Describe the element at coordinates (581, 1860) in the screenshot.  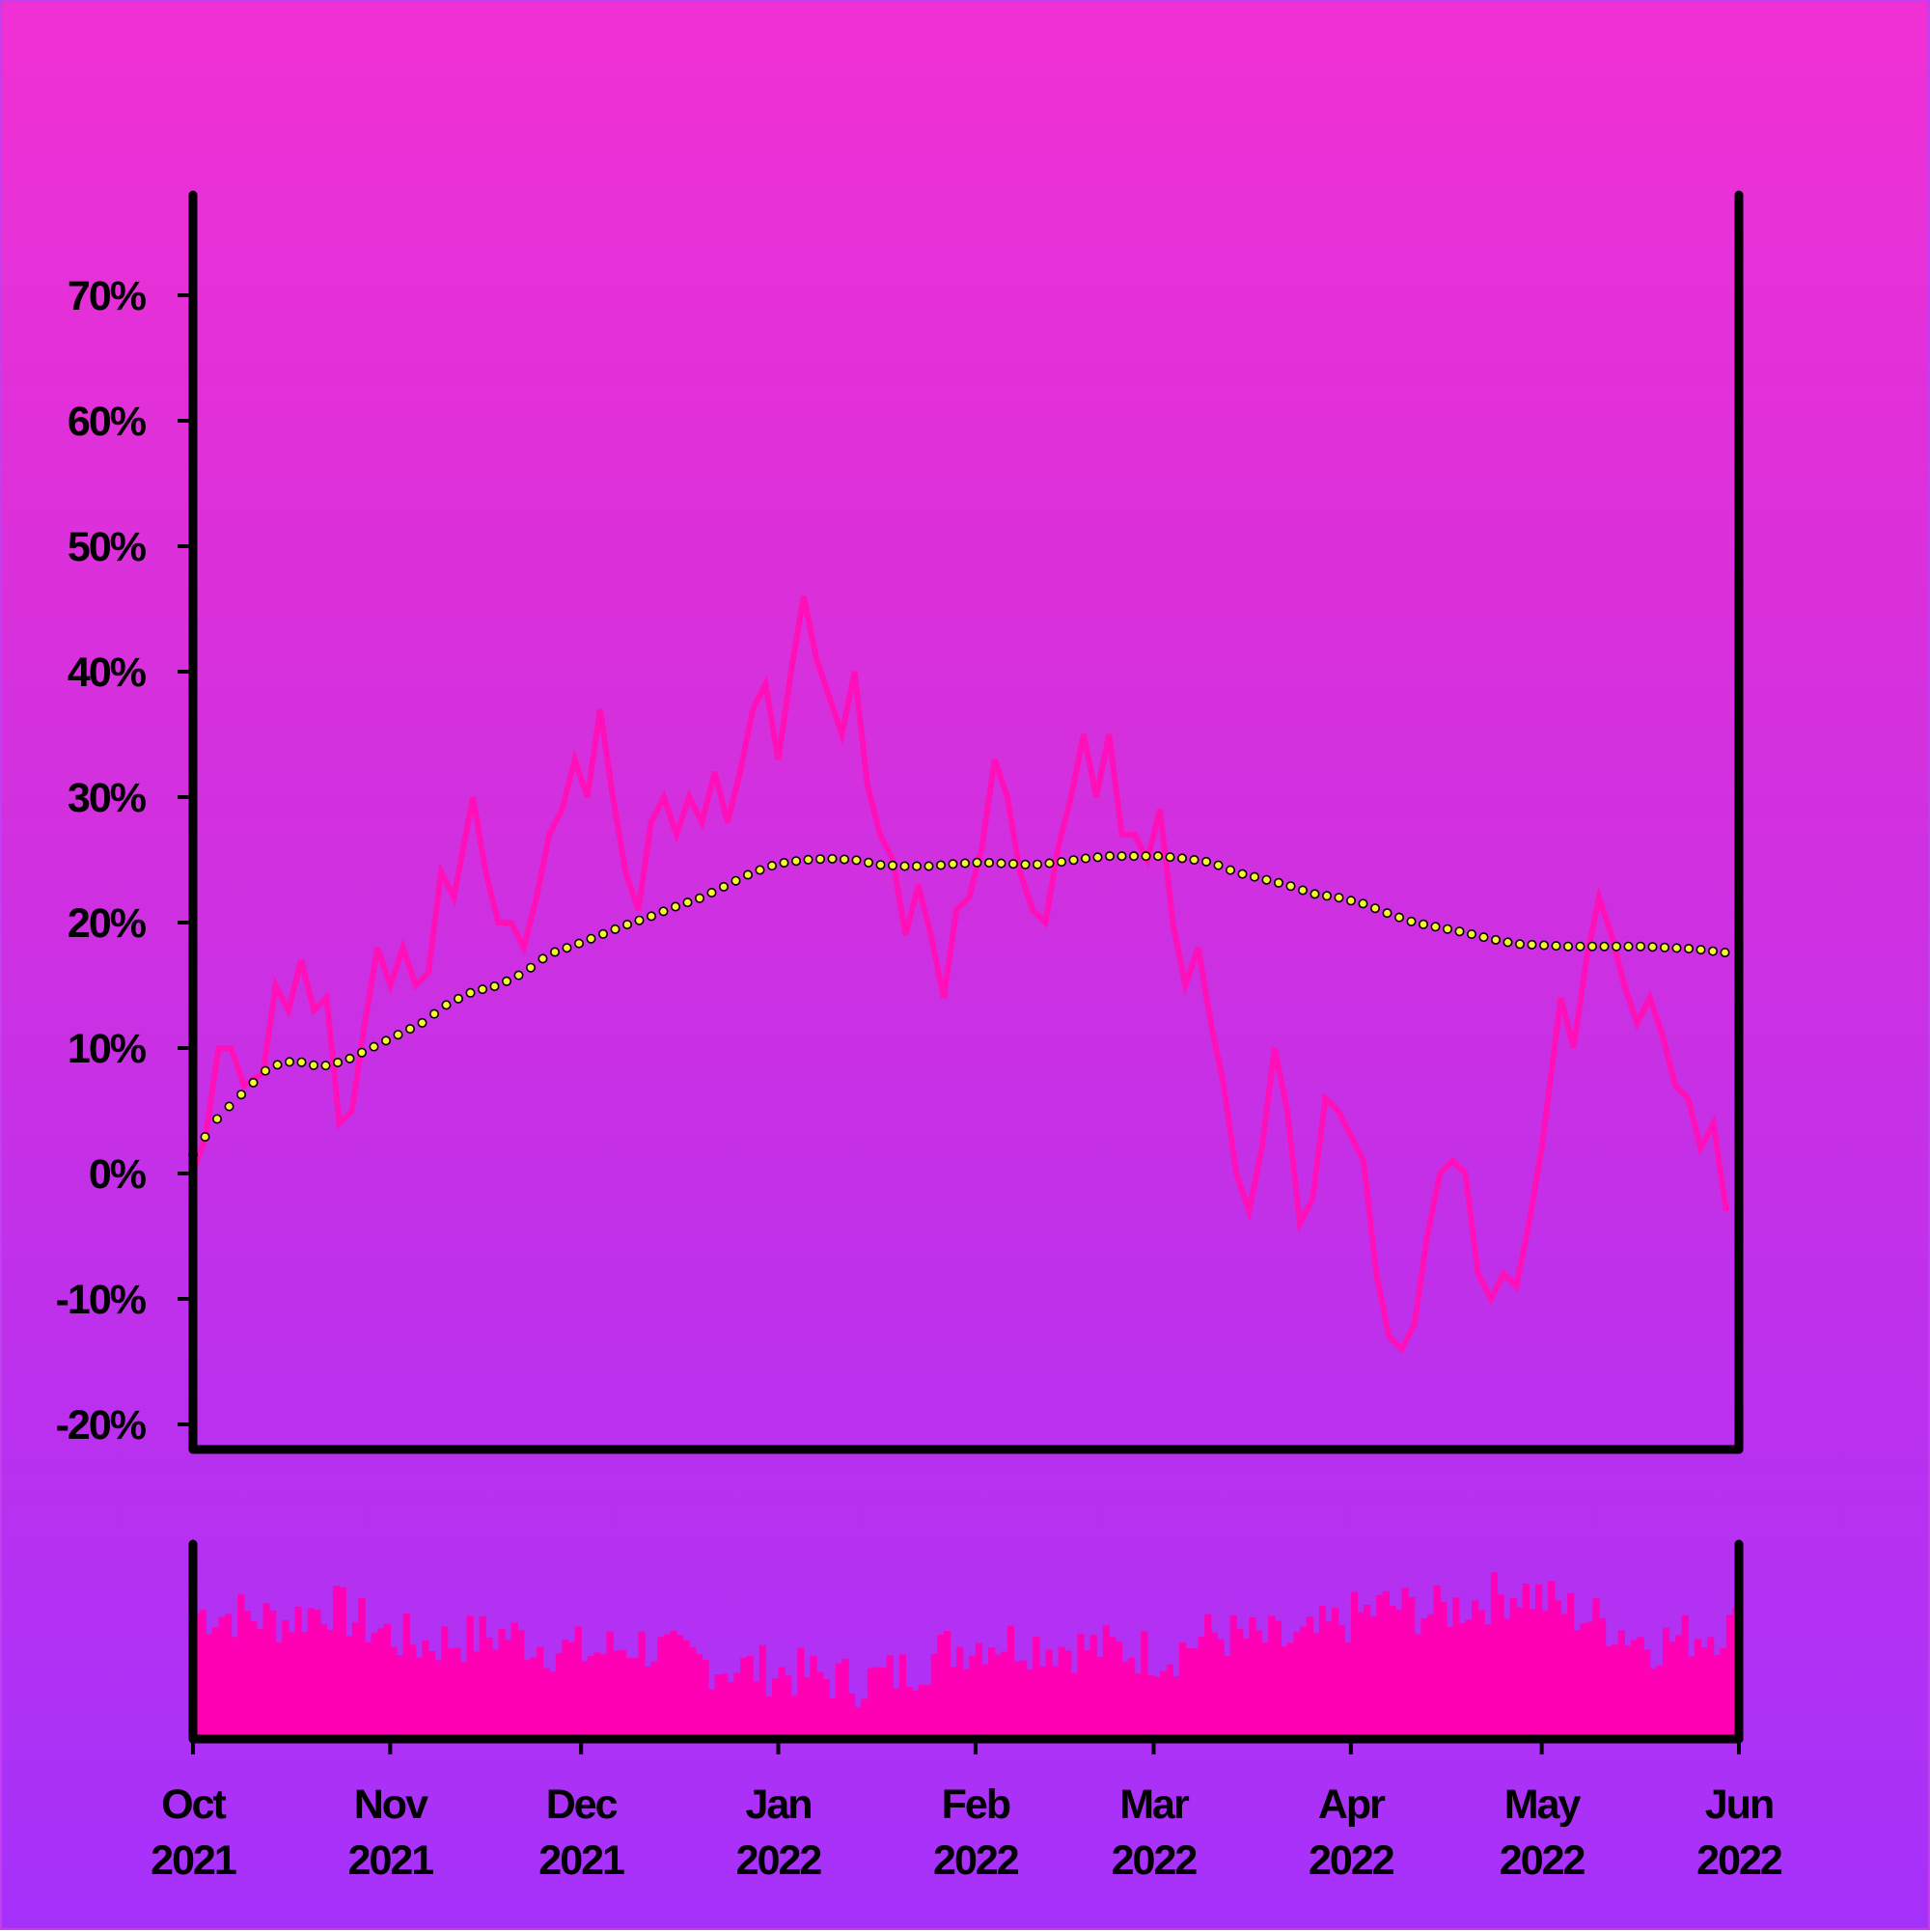
I see `x-tick-year: 2021` at that location.